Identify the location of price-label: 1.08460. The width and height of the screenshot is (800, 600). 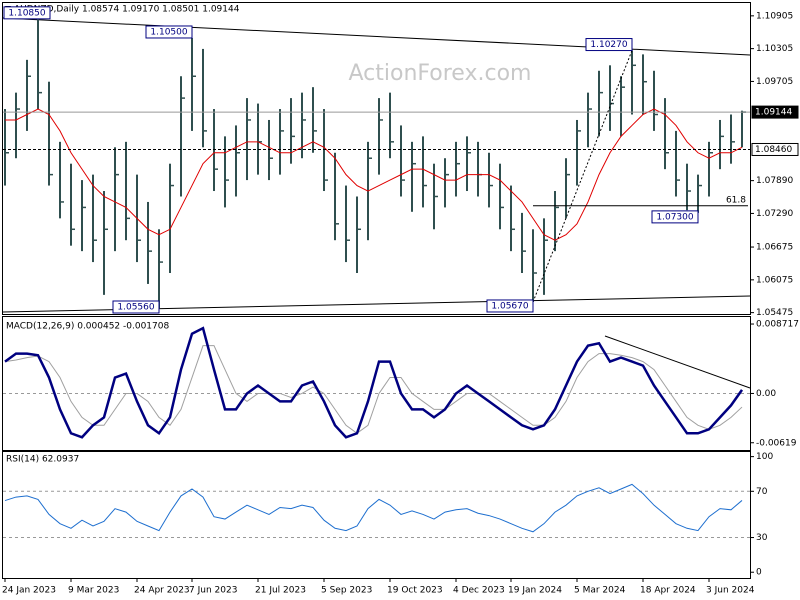
(773, 150).